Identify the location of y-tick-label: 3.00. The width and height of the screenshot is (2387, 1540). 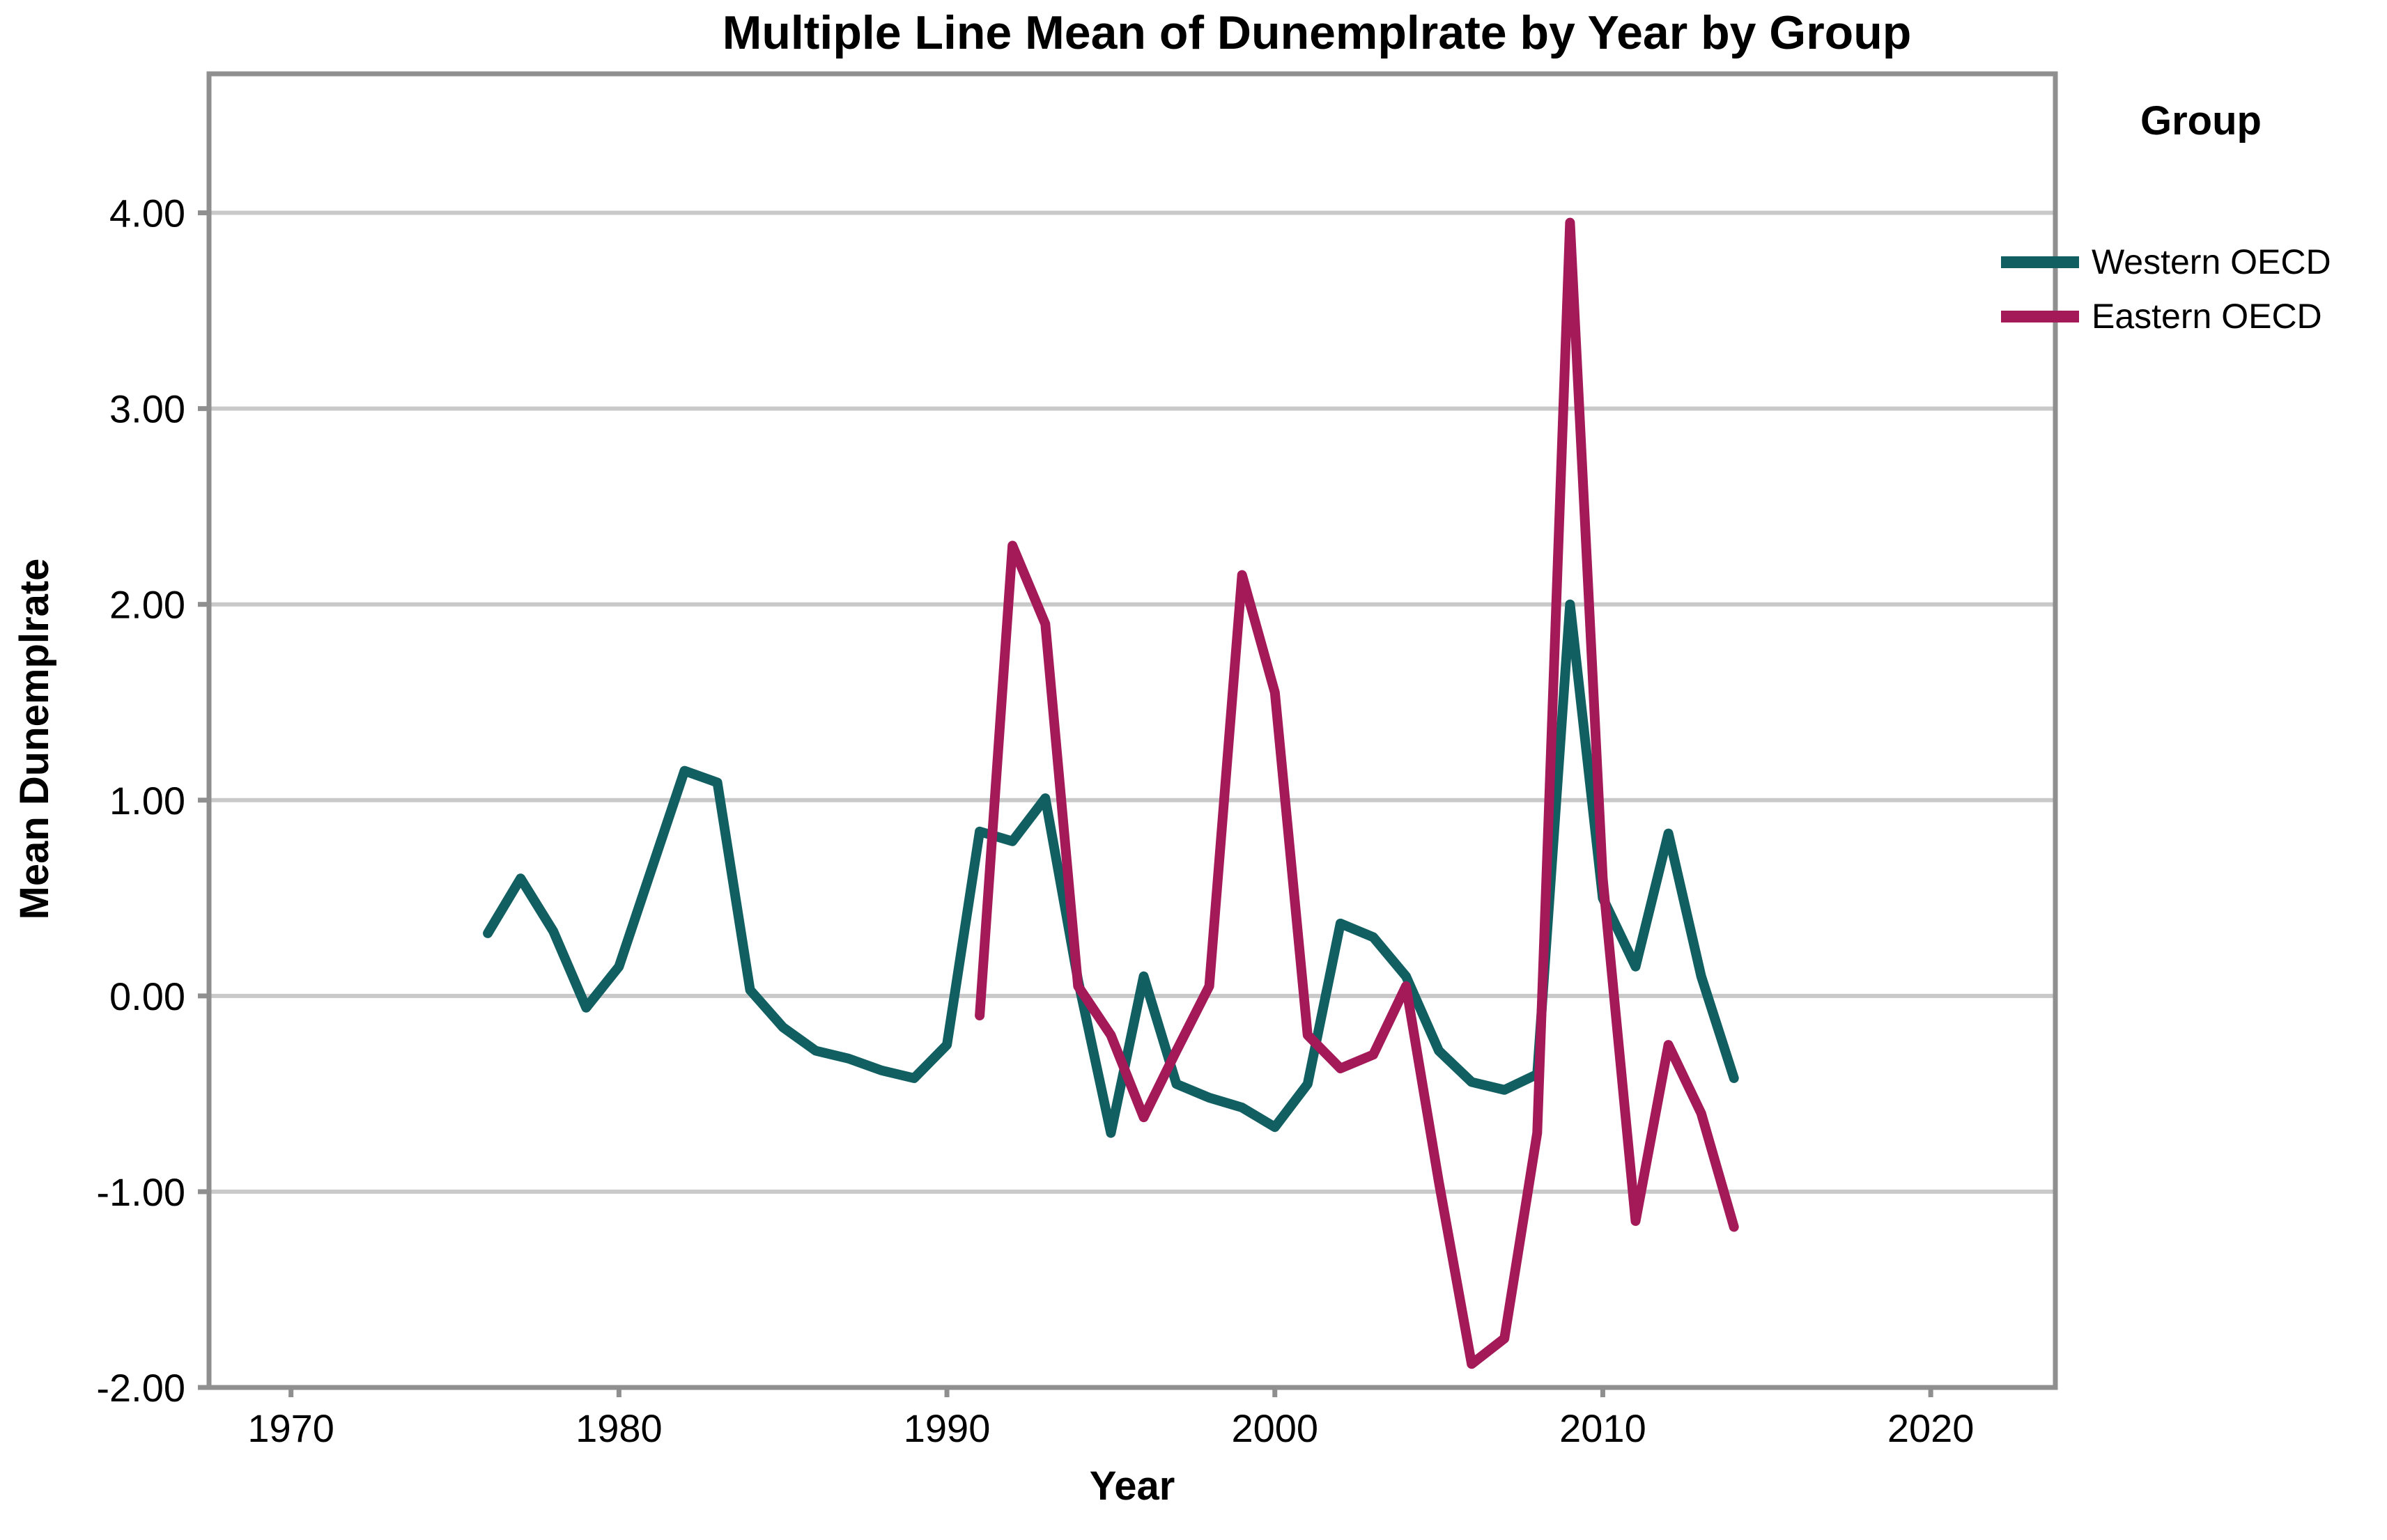
(147, 409).